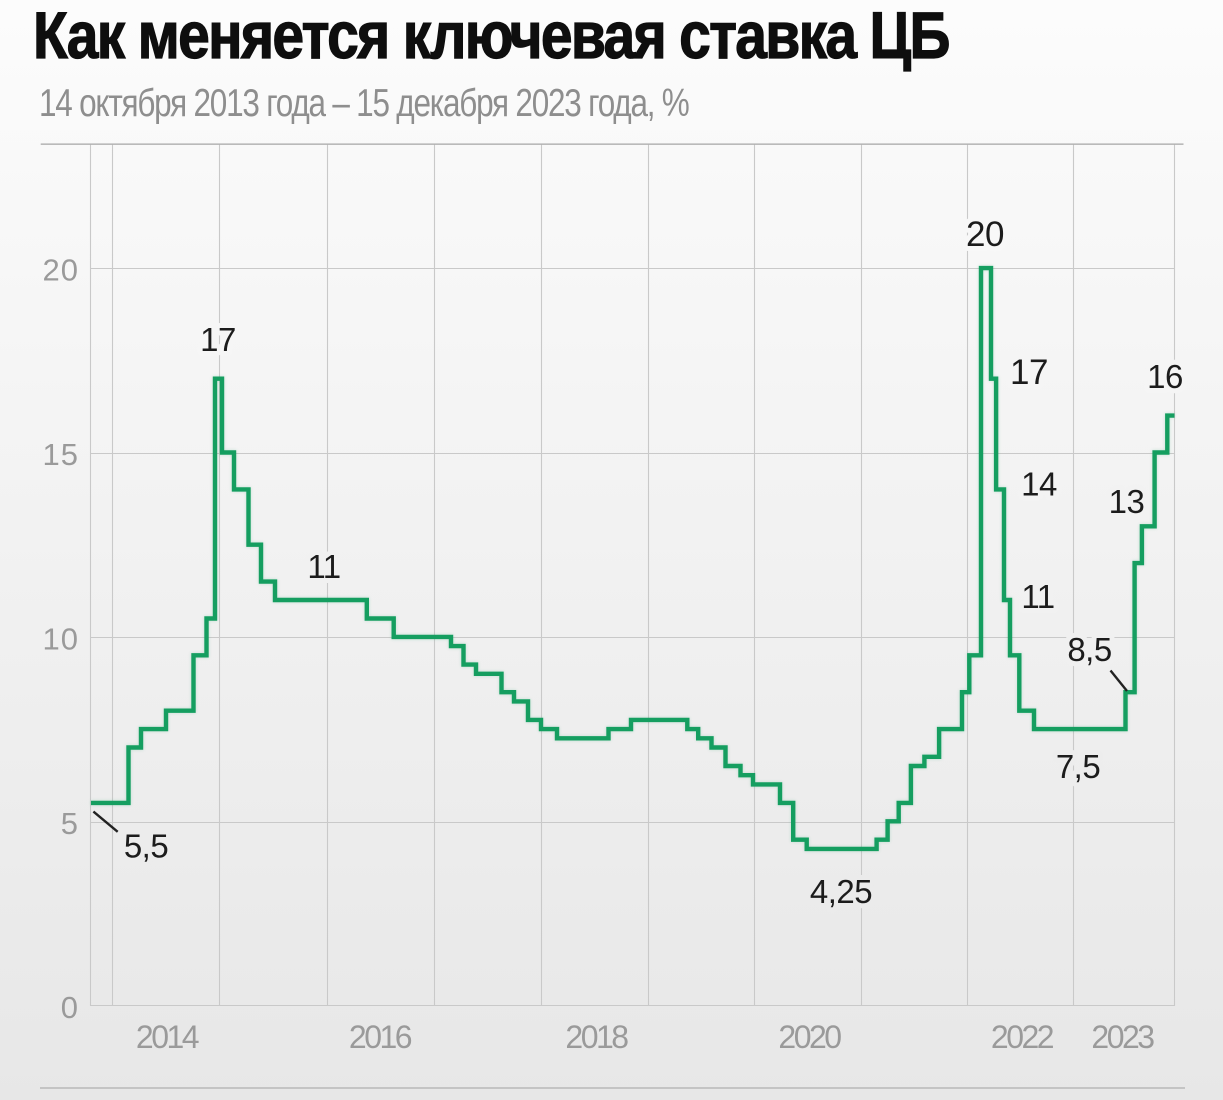  I want to click on svg-text: 0, so click(70, 1007).